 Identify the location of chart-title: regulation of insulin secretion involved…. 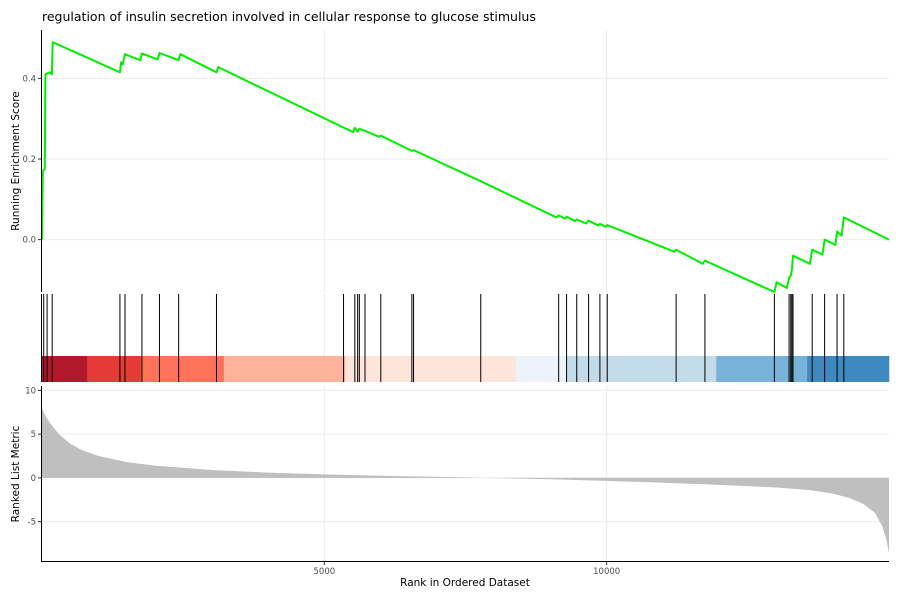
(289, 16).